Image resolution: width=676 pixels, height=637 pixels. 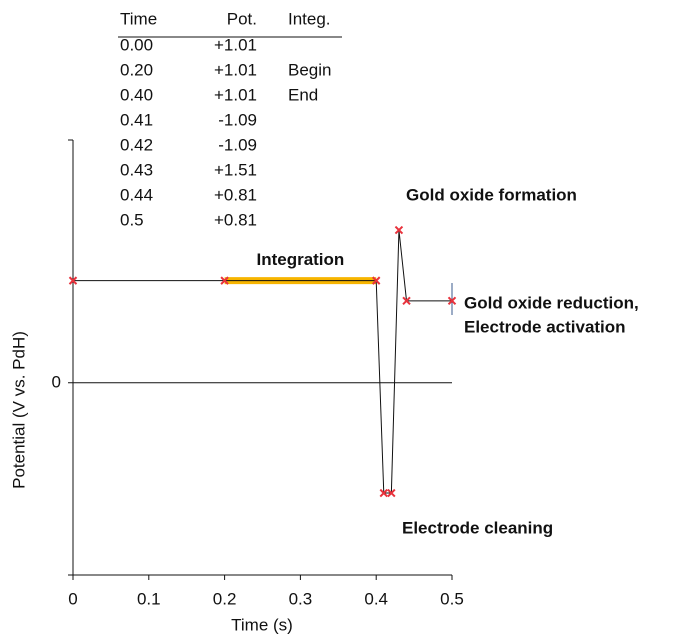 What do you see at coordinates (491, 194) in the screenshot?
I see `annotation: Gold oxide formation` at bounding box center [491, 194].